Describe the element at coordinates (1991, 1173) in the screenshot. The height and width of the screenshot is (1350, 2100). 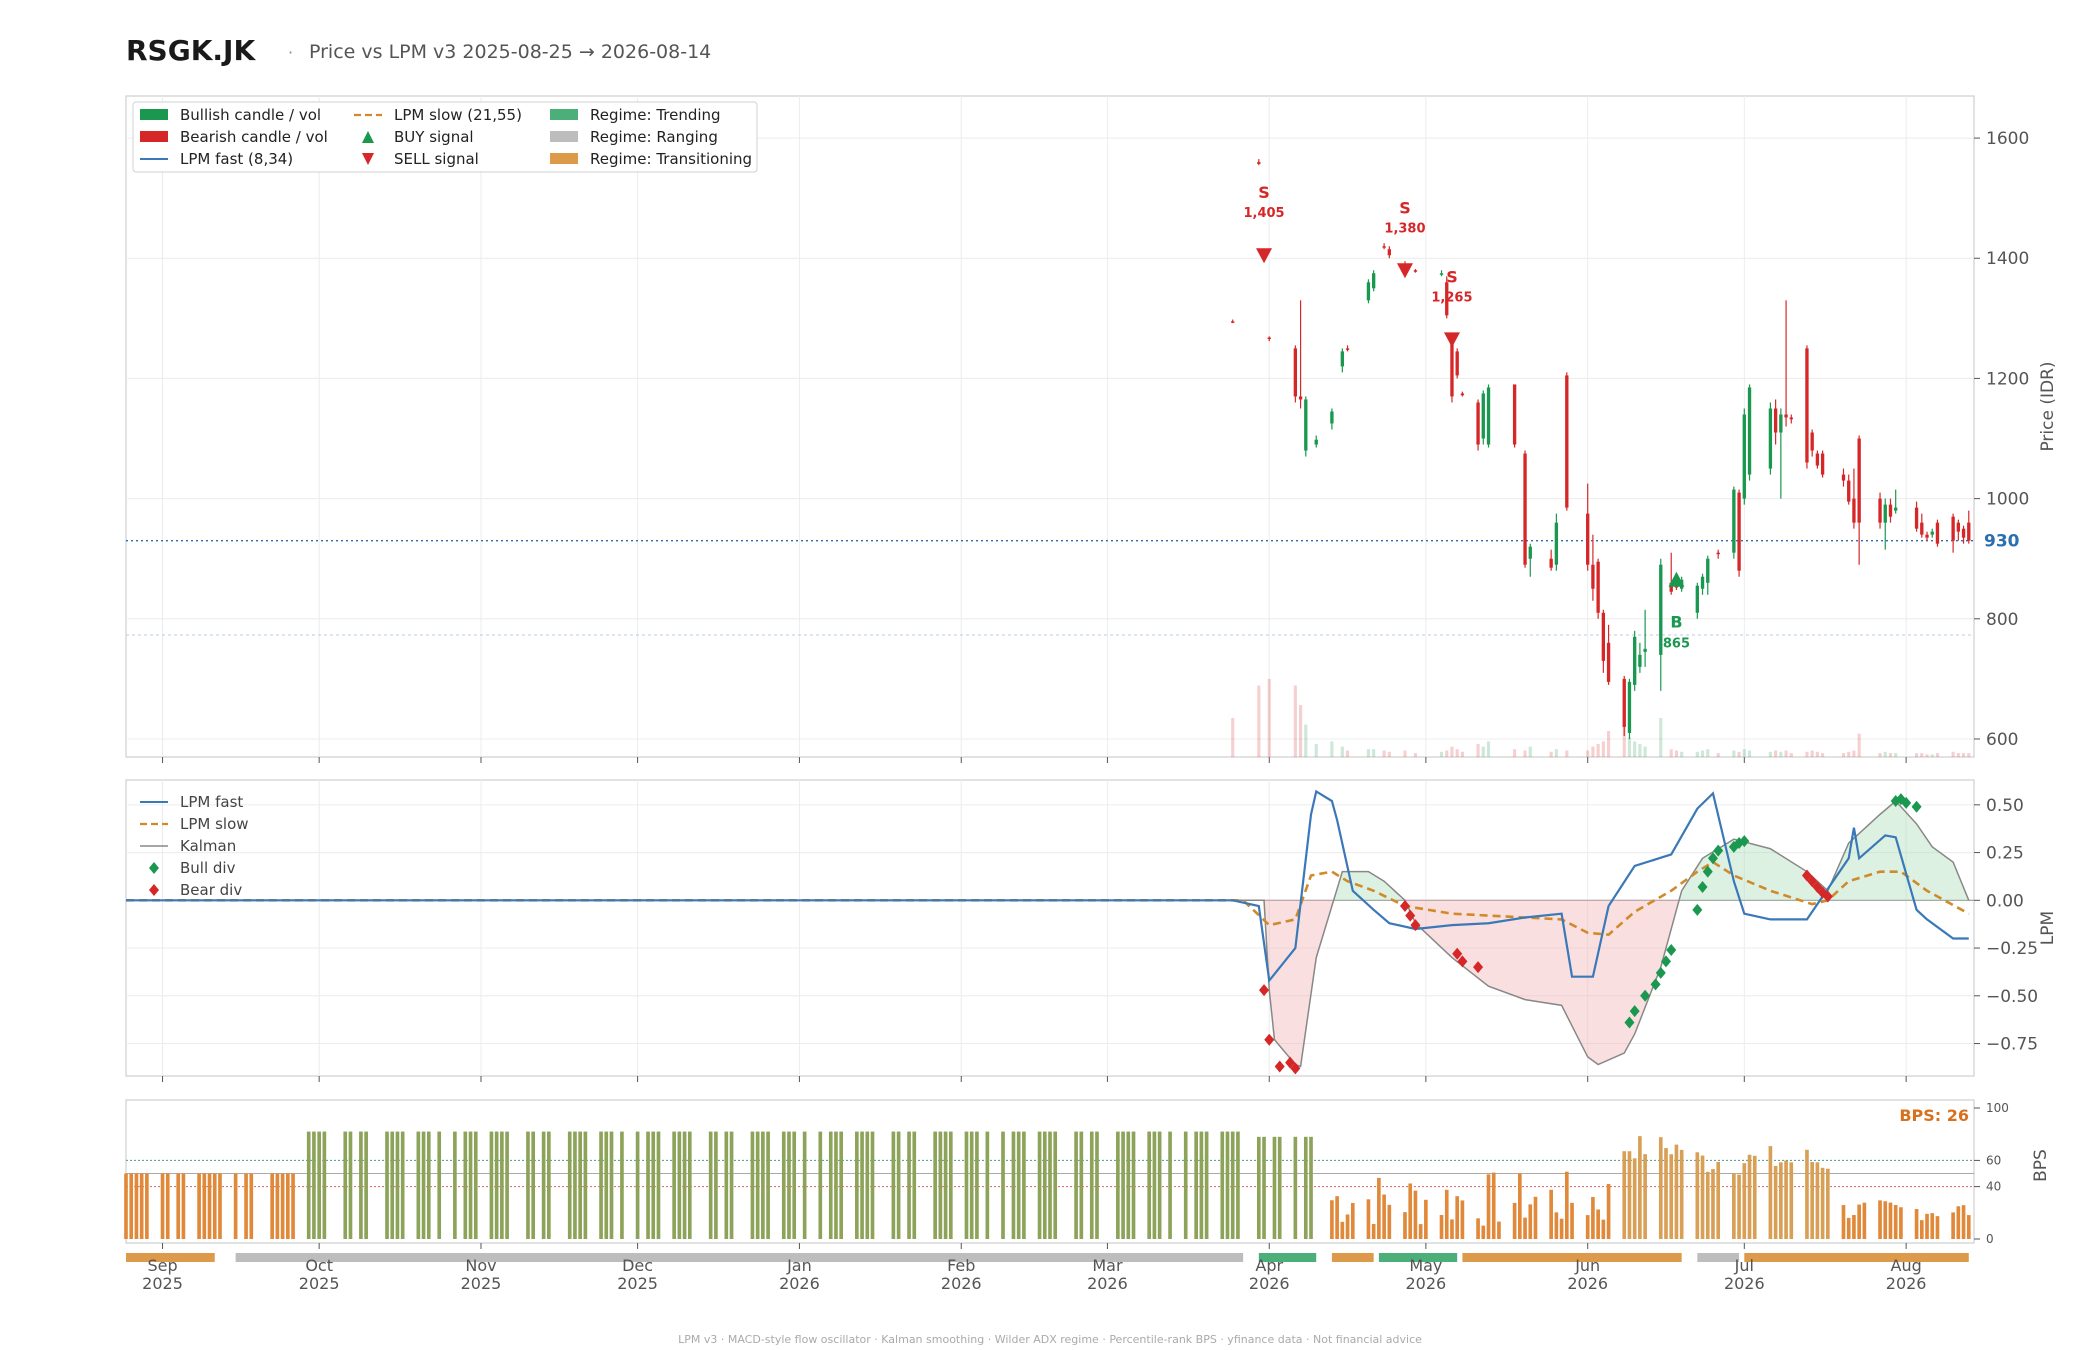
I see `bps-y-axis: 0 40 60 100` at that location.